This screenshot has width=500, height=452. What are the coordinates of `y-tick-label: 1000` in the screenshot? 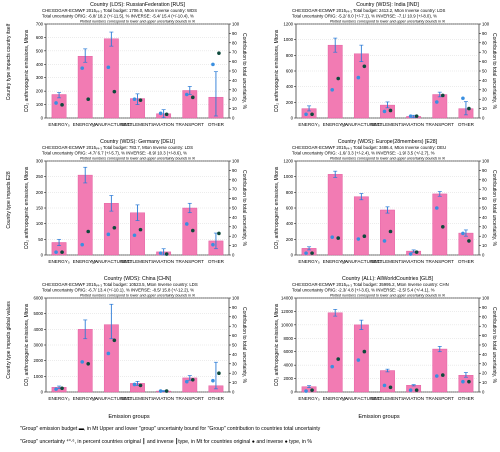 It's located at (38, 376).